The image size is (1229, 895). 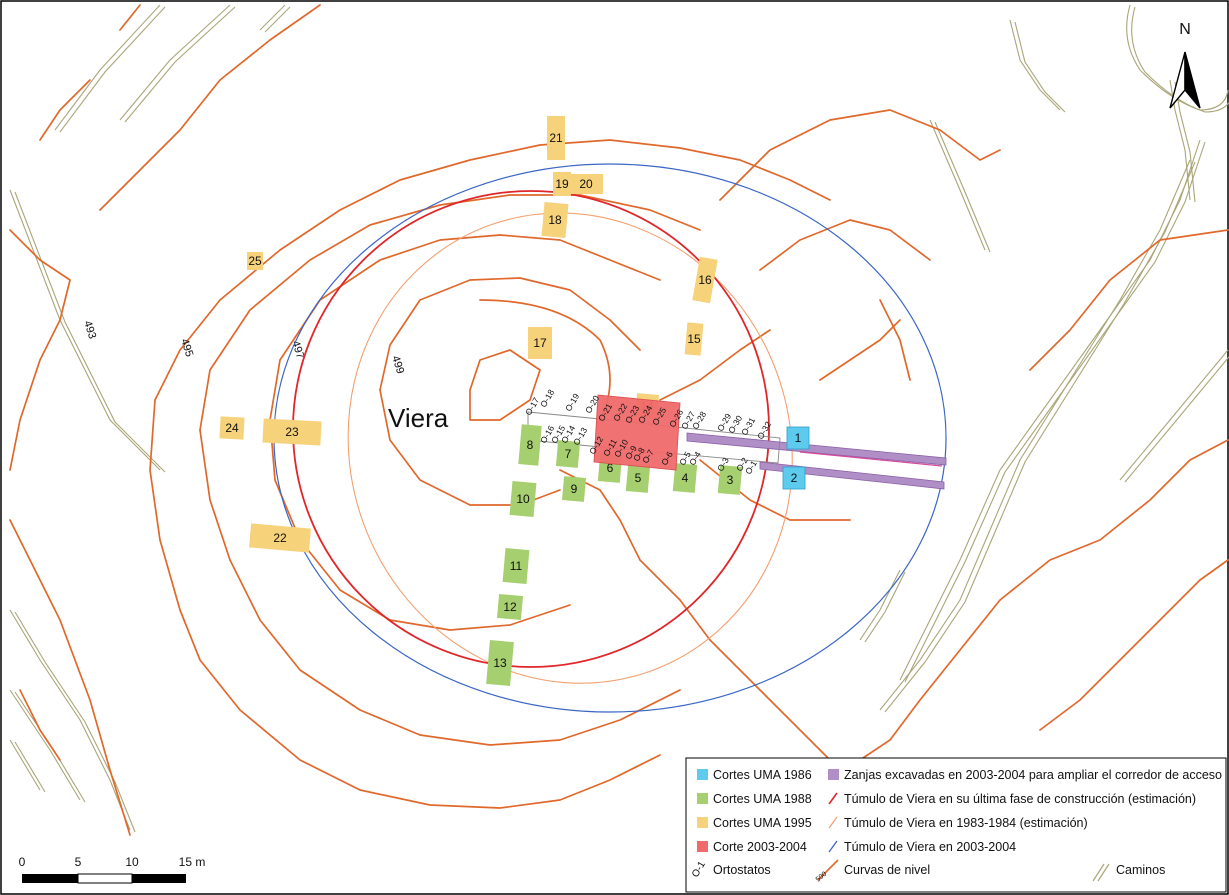 I want to click on cut-label: 24, so click(x=232, y=428).